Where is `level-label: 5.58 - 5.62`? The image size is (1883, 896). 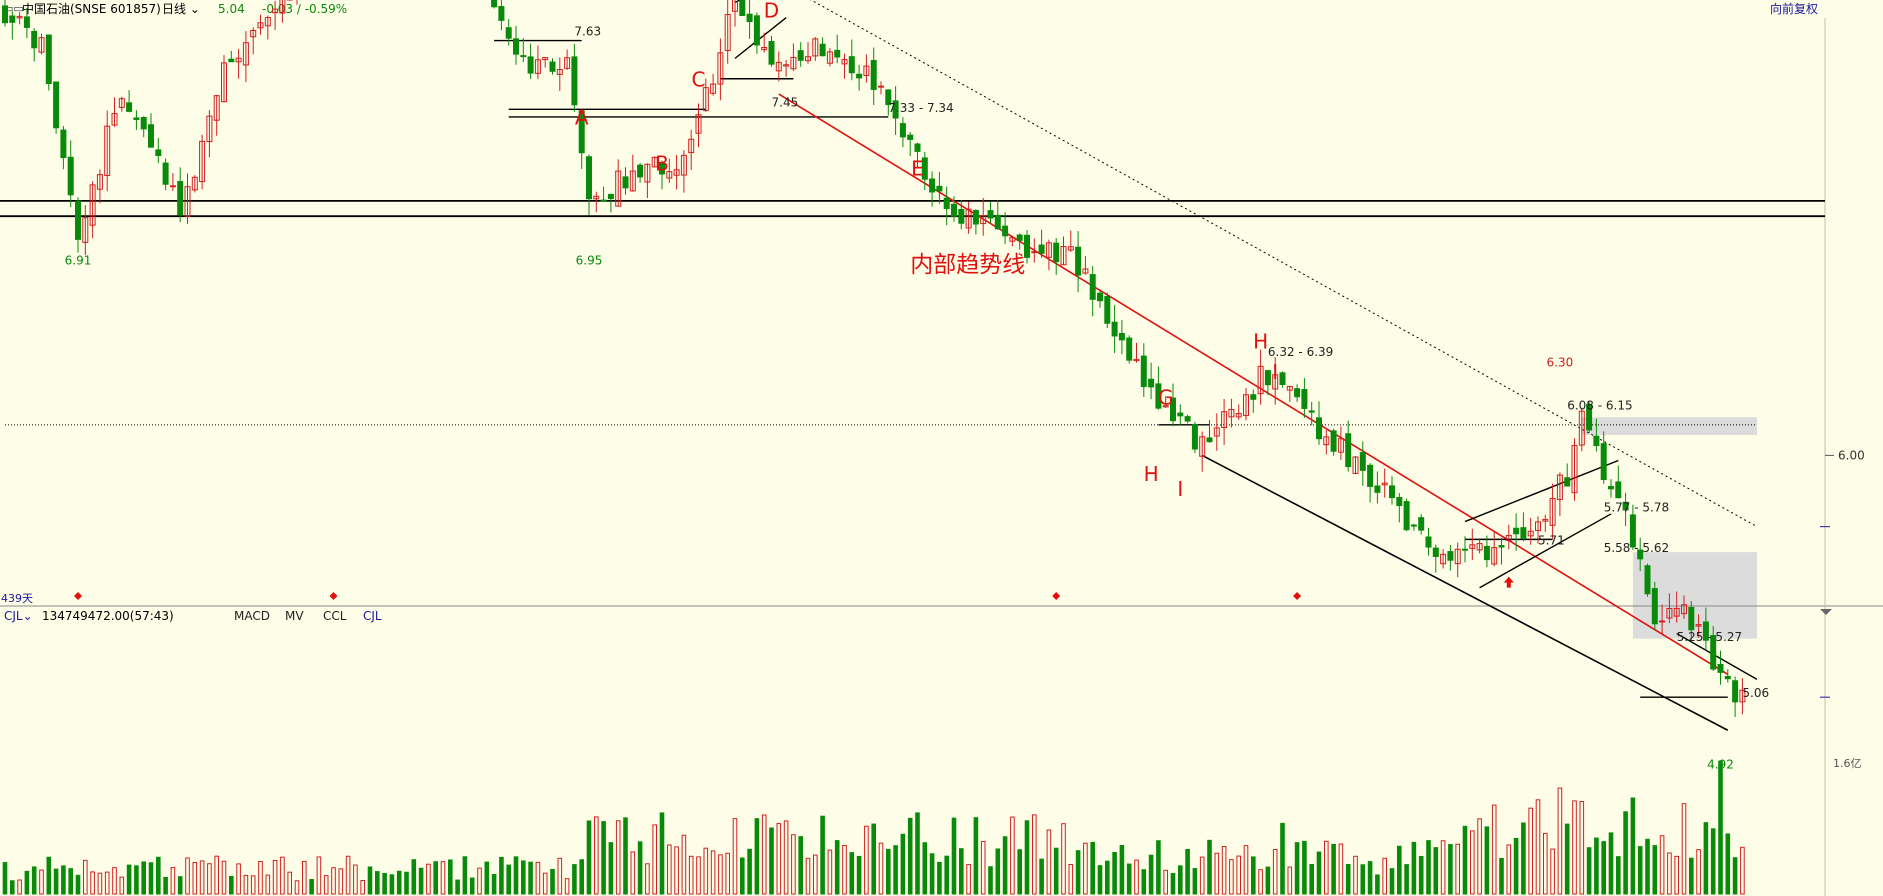 level-label: 5.58 - 5.62 is located at coordinates (1636, 548).